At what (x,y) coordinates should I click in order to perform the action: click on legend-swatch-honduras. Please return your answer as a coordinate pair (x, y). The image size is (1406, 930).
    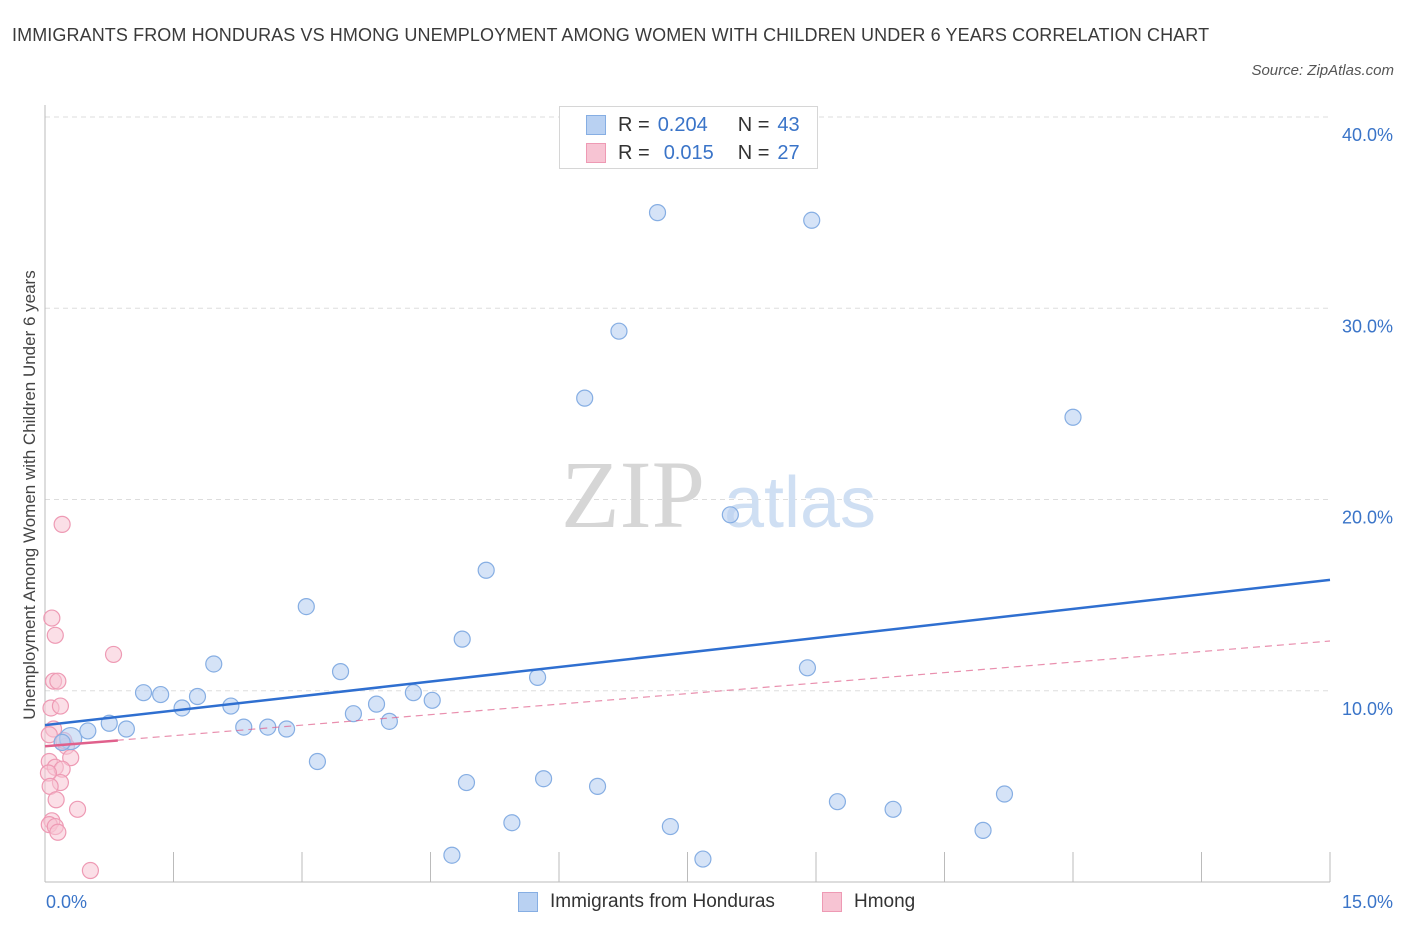
    Looking at the image, I should click on (596, 125).